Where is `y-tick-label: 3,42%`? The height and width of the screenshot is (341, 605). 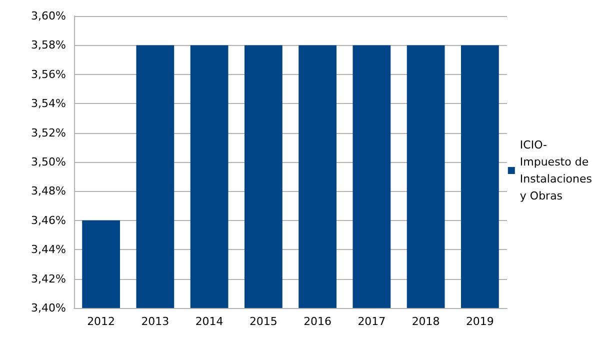
y-tick-label: 3,42% is located at coordinates (48, 279).